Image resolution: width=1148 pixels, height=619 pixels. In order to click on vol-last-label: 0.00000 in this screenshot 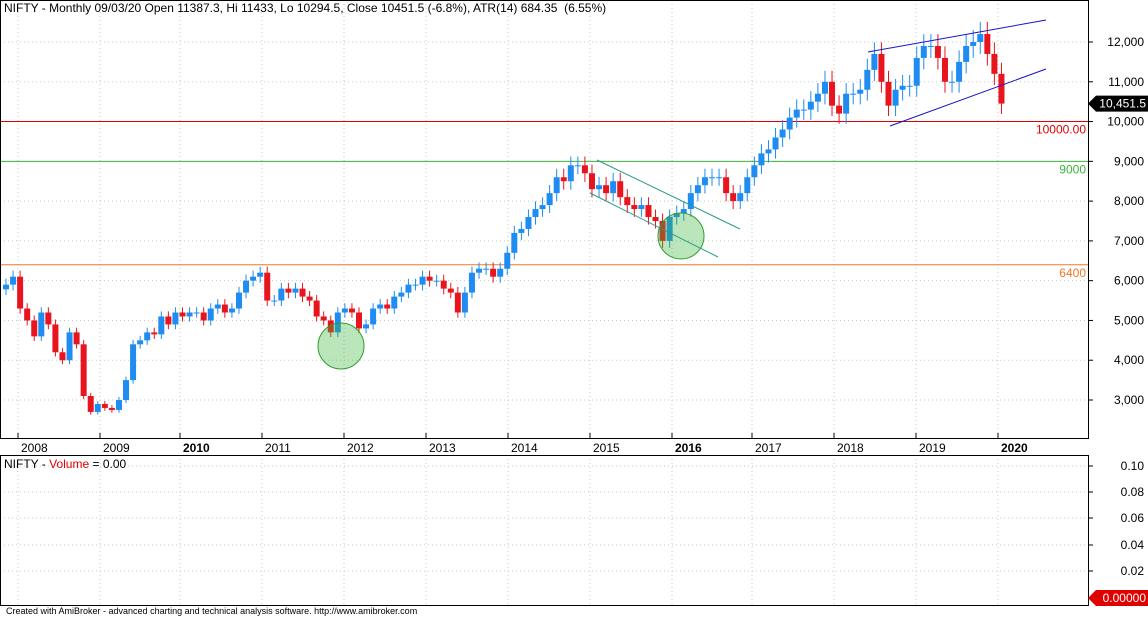, I will do `click(1125, 598)`.